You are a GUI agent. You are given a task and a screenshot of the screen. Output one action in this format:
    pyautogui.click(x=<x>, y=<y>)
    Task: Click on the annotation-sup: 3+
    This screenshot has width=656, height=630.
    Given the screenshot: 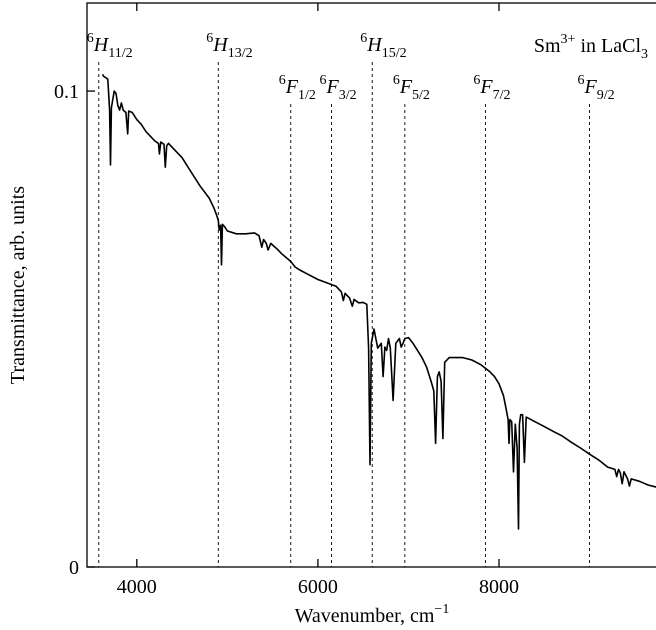 What is the action you would take?
    pyautogui.click(x=568, y=39)
    